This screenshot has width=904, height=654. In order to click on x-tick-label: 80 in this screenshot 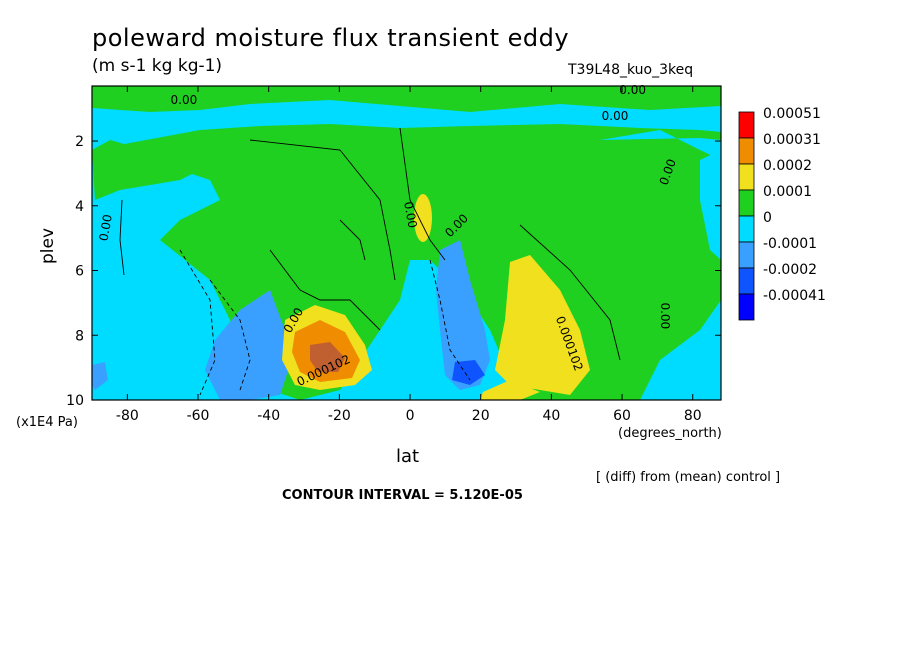, I will do `click(693, 416)`.